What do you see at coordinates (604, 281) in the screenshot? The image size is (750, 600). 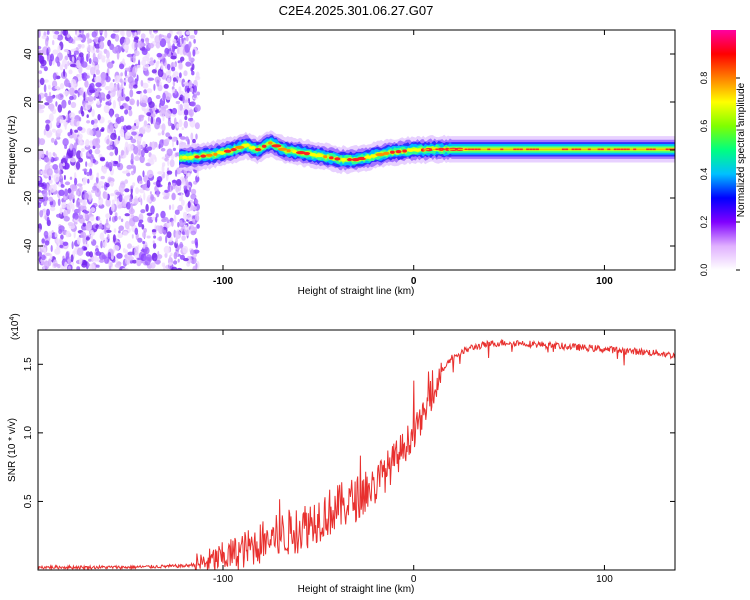 I see `x-tick-label: 100` at bounding box center [604, 281].